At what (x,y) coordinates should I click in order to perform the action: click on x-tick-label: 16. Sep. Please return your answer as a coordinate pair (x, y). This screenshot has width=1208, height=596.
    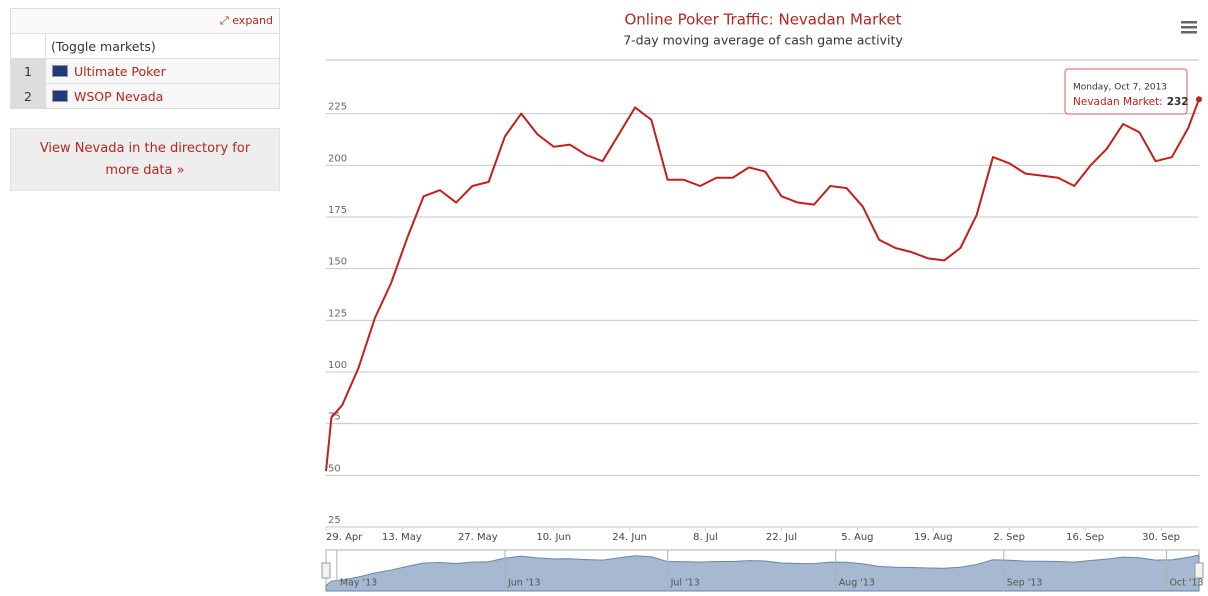
    Looking at the image, I should click on (1085, 537).